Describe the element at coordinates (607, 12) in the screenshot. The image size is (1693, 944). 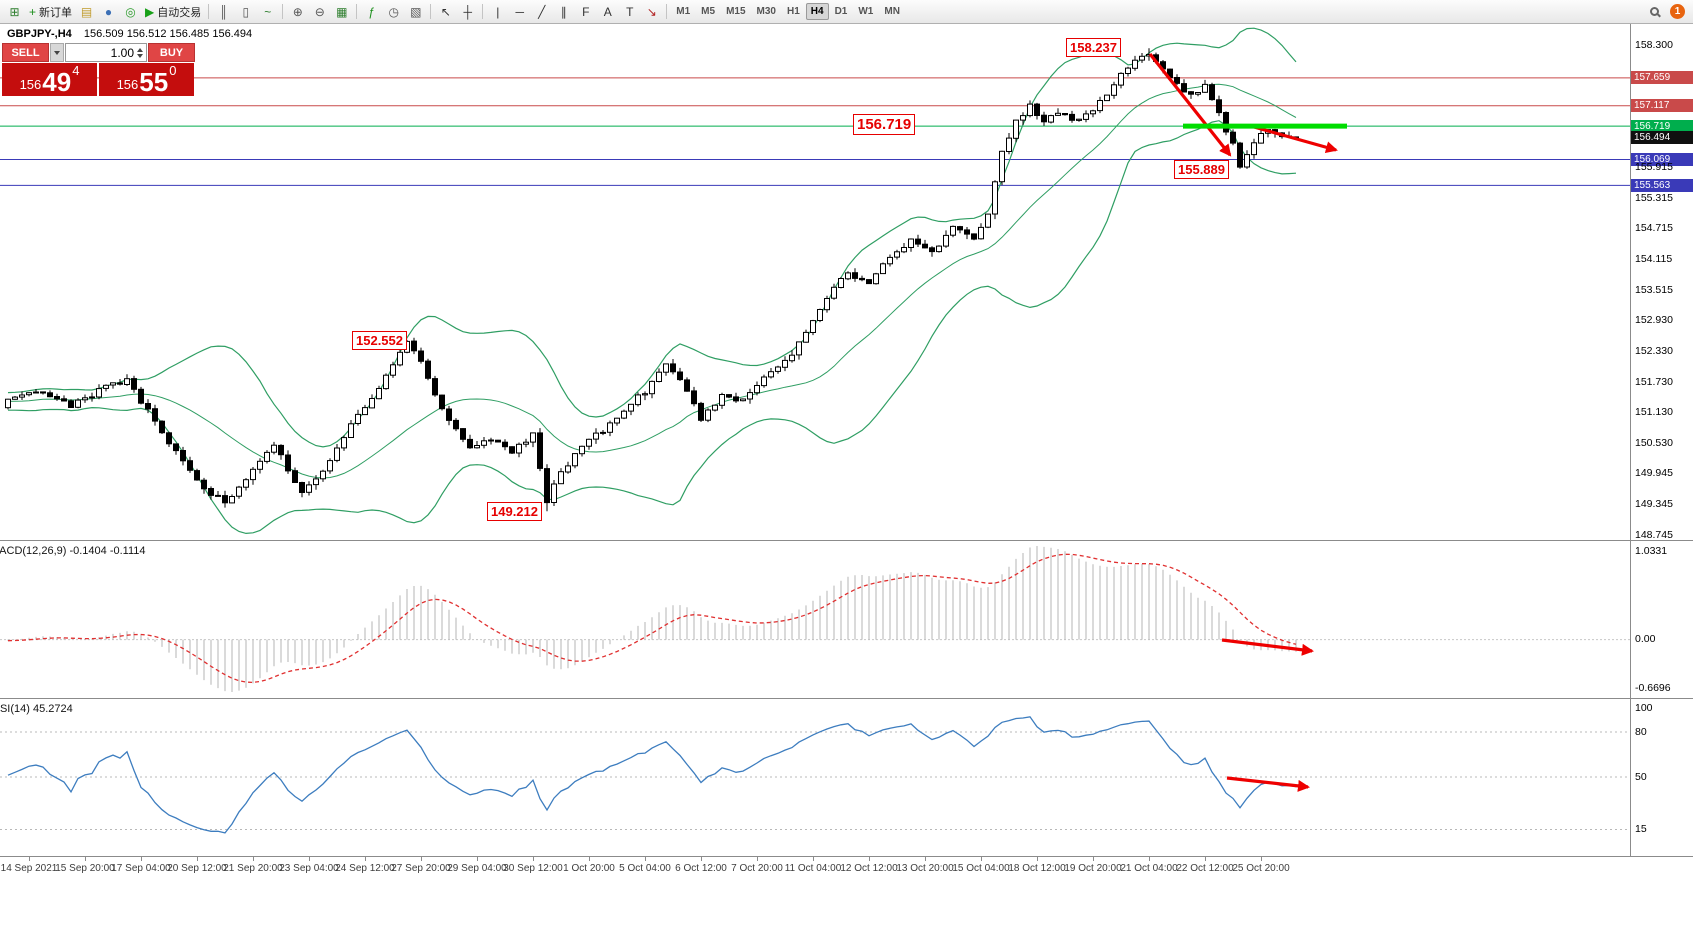
I see `text-button: A` at that location.